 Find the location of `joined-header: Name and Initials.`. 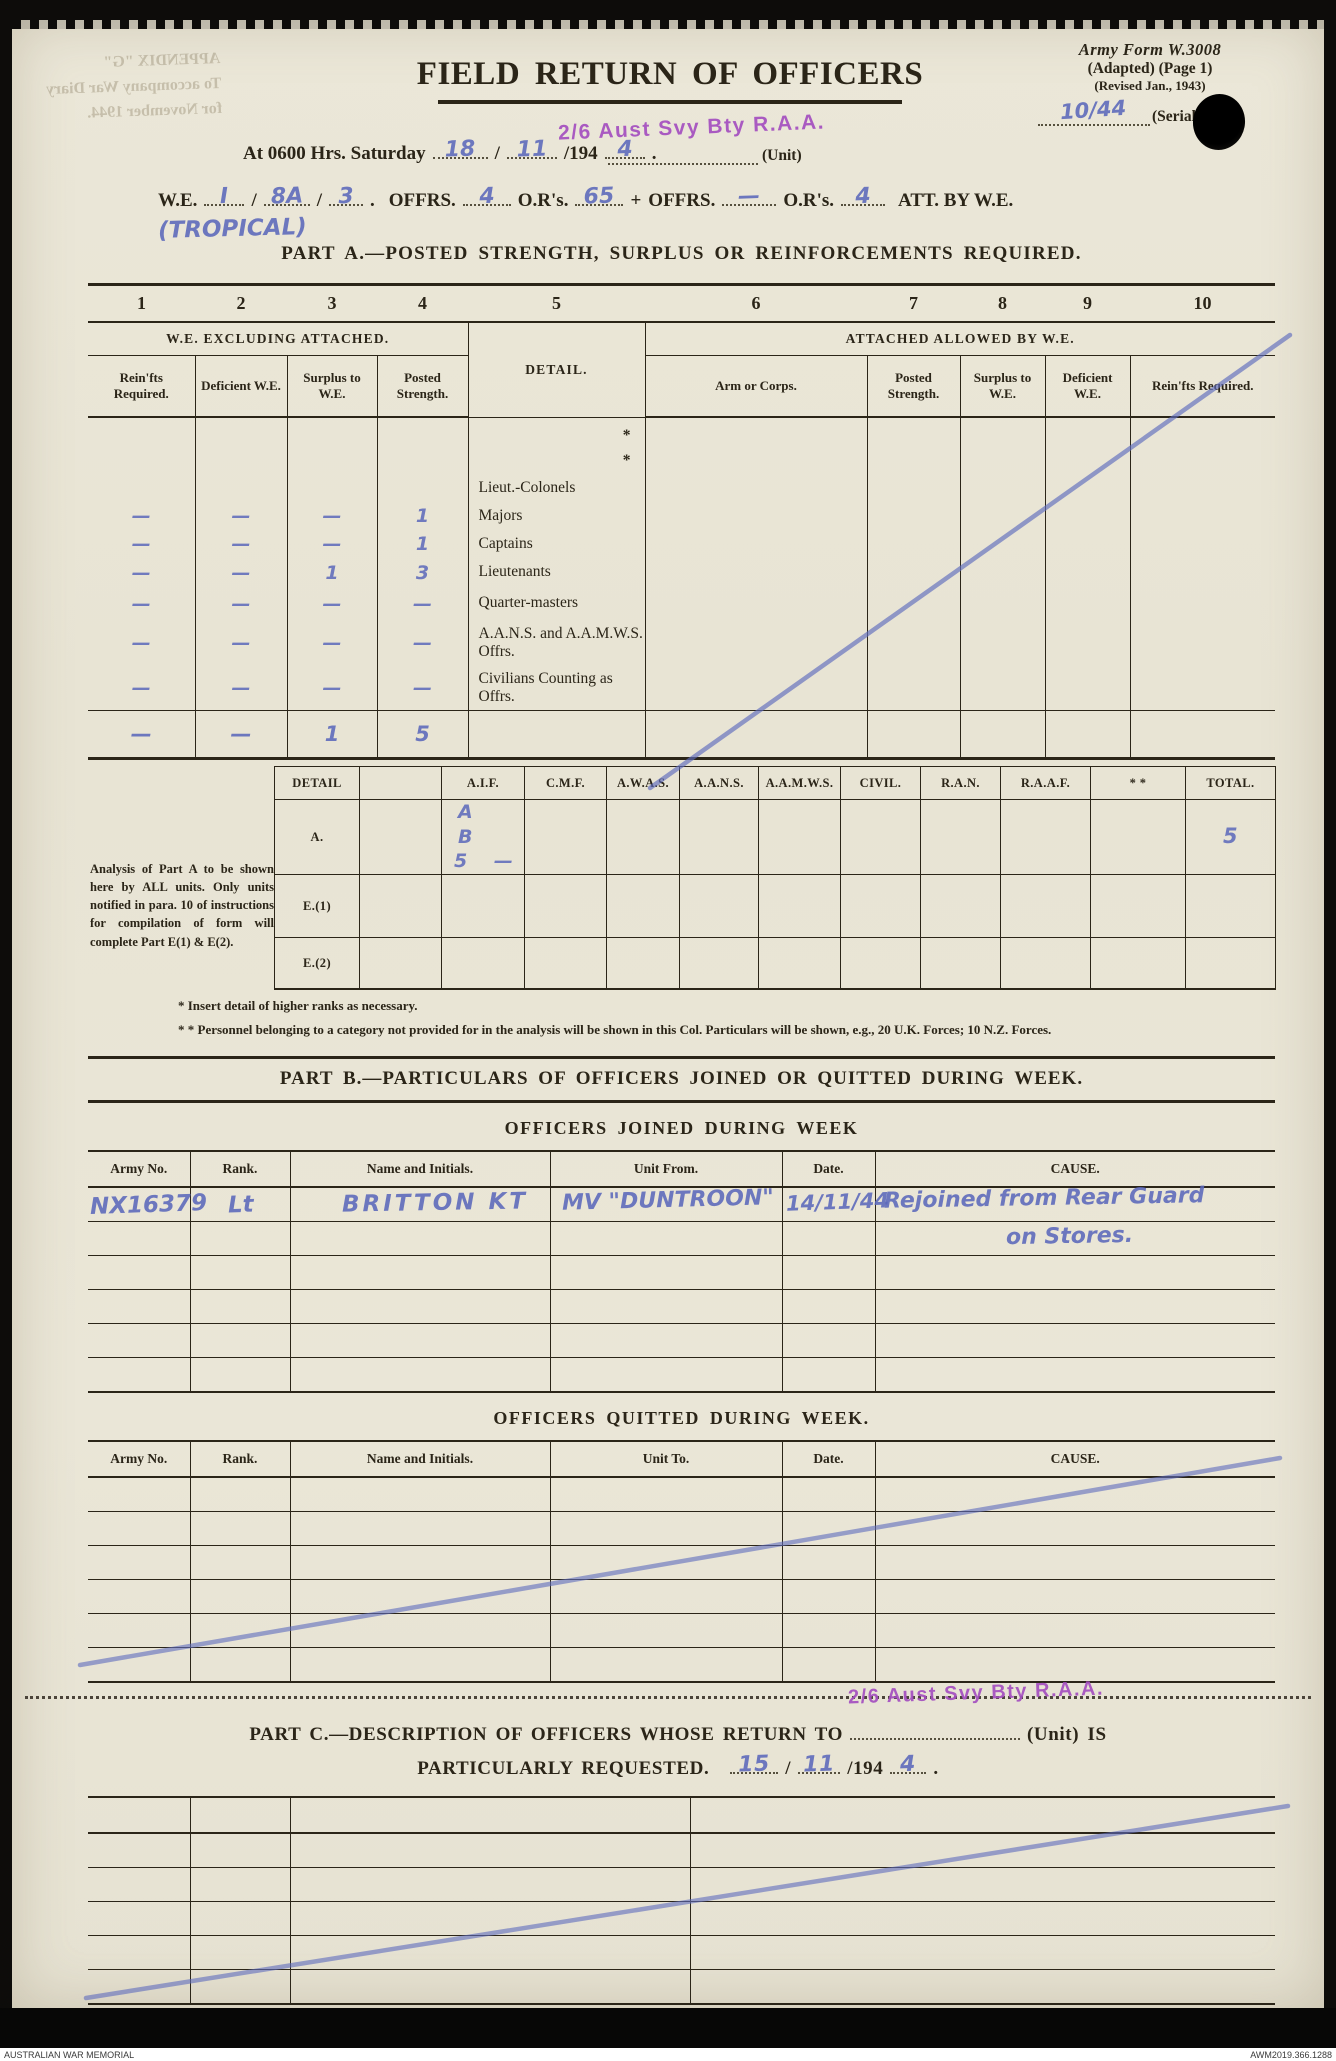

joined-header: Name and Initials. is located at coordinates (419, 1169).